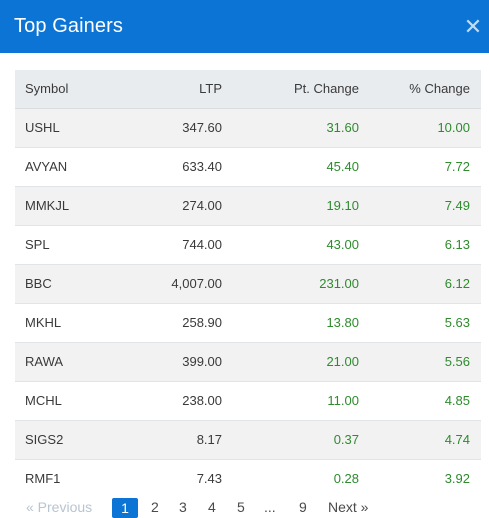 This screenshot has width=489, height=518. Describe the element at coordinates (473, 26) in the screenshot. I see `close-icon: ✕` at that location.